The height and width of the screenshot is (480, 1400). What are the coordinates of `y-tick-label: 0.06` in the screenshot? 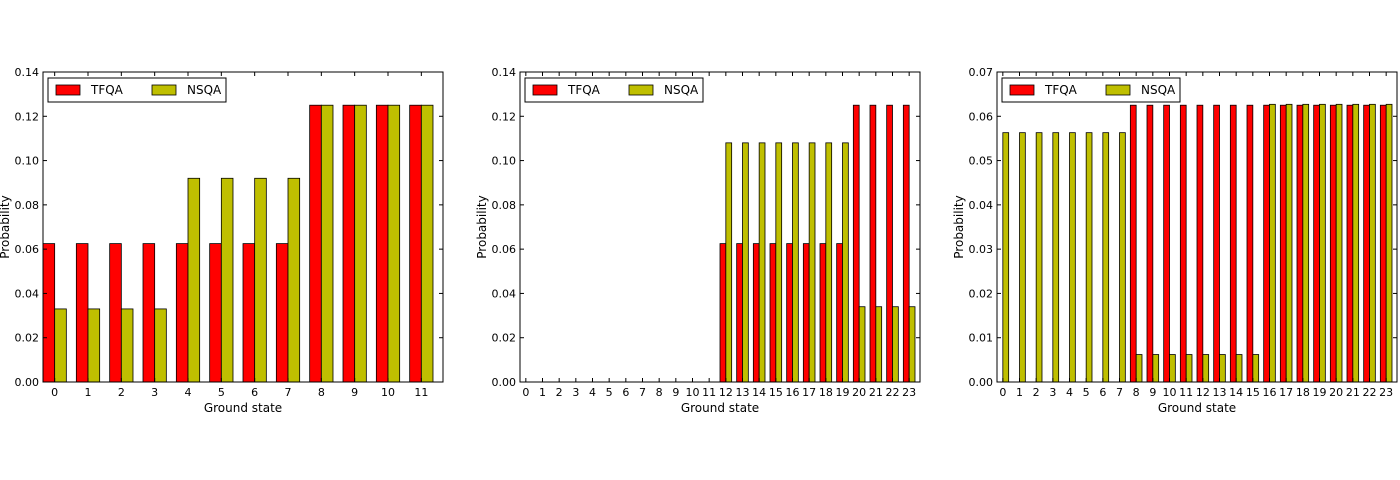 It's located at (504, 249).